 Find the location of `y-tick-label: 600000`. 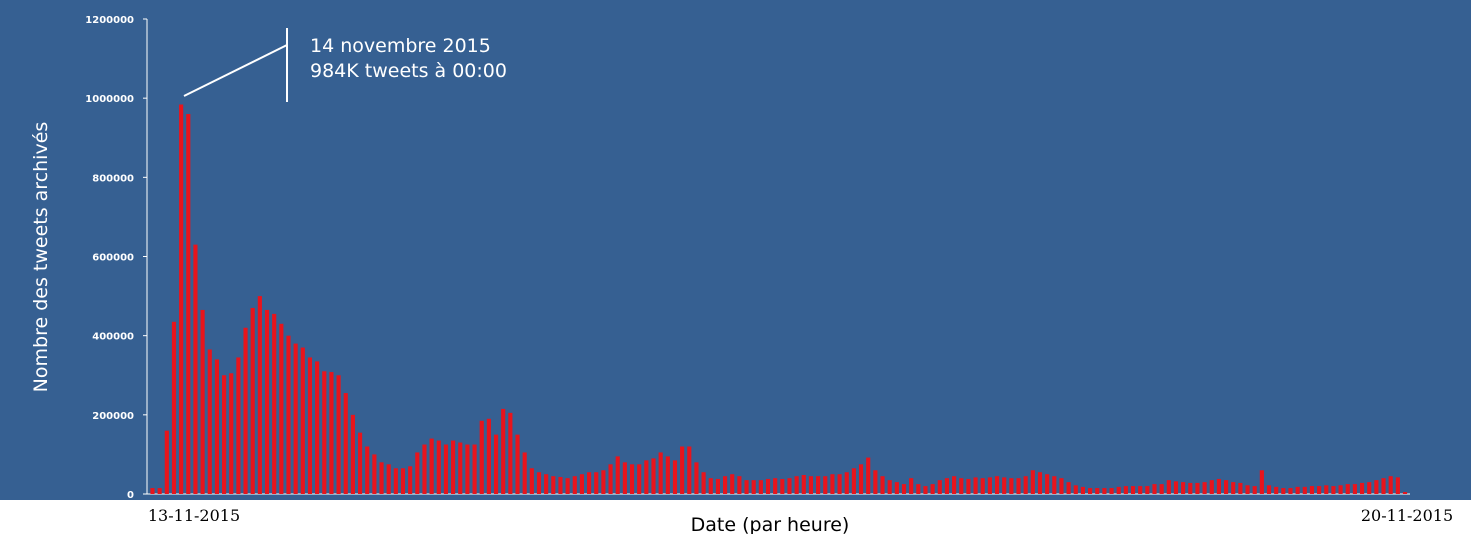

y-tick-label: 600000 is located at coordinates (113, 258).